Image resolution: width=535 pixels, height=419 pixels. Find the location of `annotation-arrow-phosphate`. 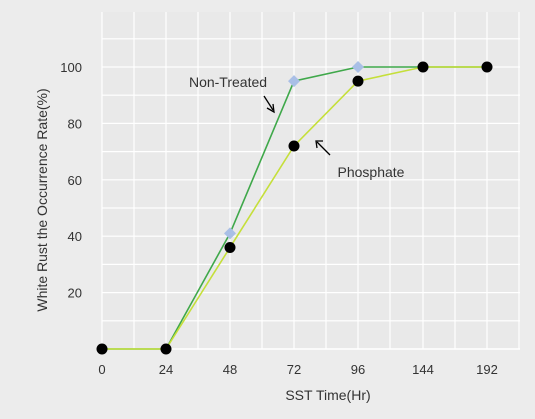

annotation-arrow-phosphate is located at coordinates (323, 148).